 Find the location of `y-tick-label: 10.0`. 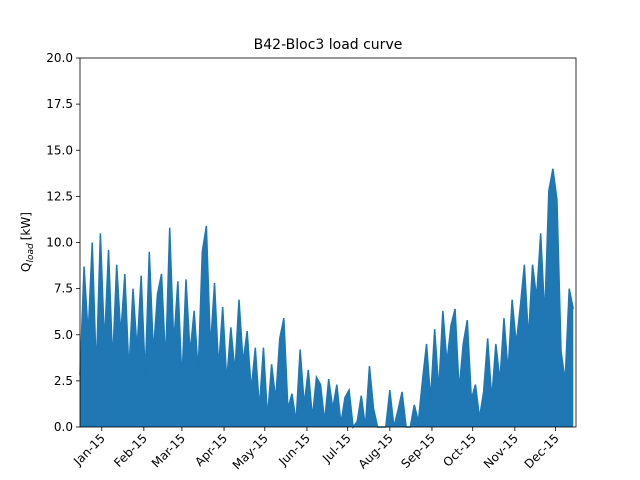

y-tick-label: 10.0 is located at coordinates (59, 243).